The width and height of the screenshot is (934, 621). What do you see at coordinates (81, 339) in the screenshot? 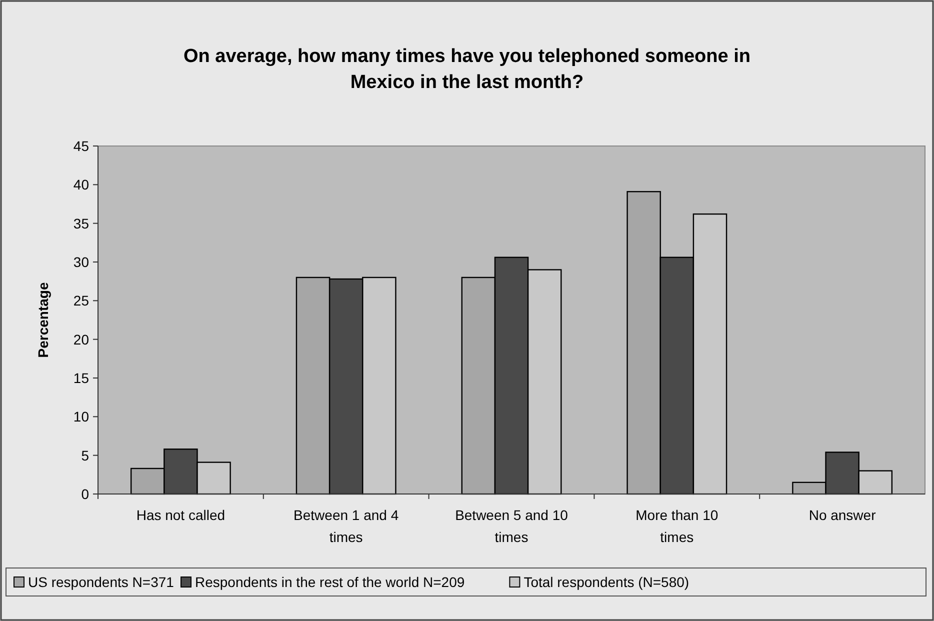
I see `y-tick-label: 20` at bounding box center [81, 339].